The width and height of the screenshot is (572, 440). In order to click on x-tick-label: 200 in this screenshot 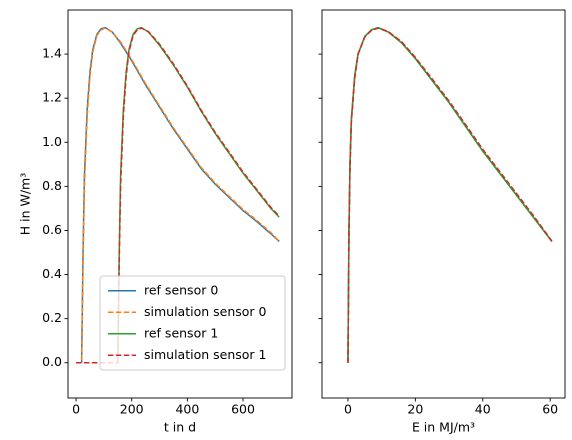, I will do `click(132, 409)`.